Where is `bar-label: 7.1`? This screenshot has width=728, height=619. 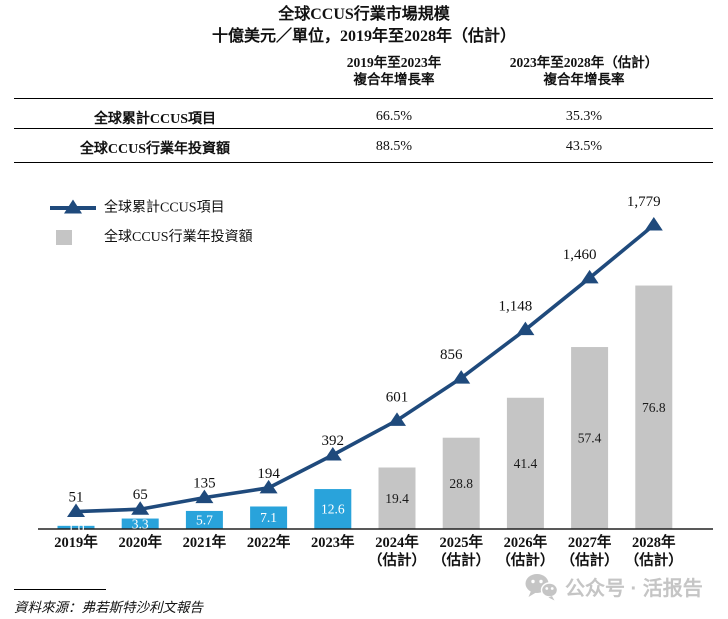 bar-label: 7.1 is located at coordinates (268, 517).